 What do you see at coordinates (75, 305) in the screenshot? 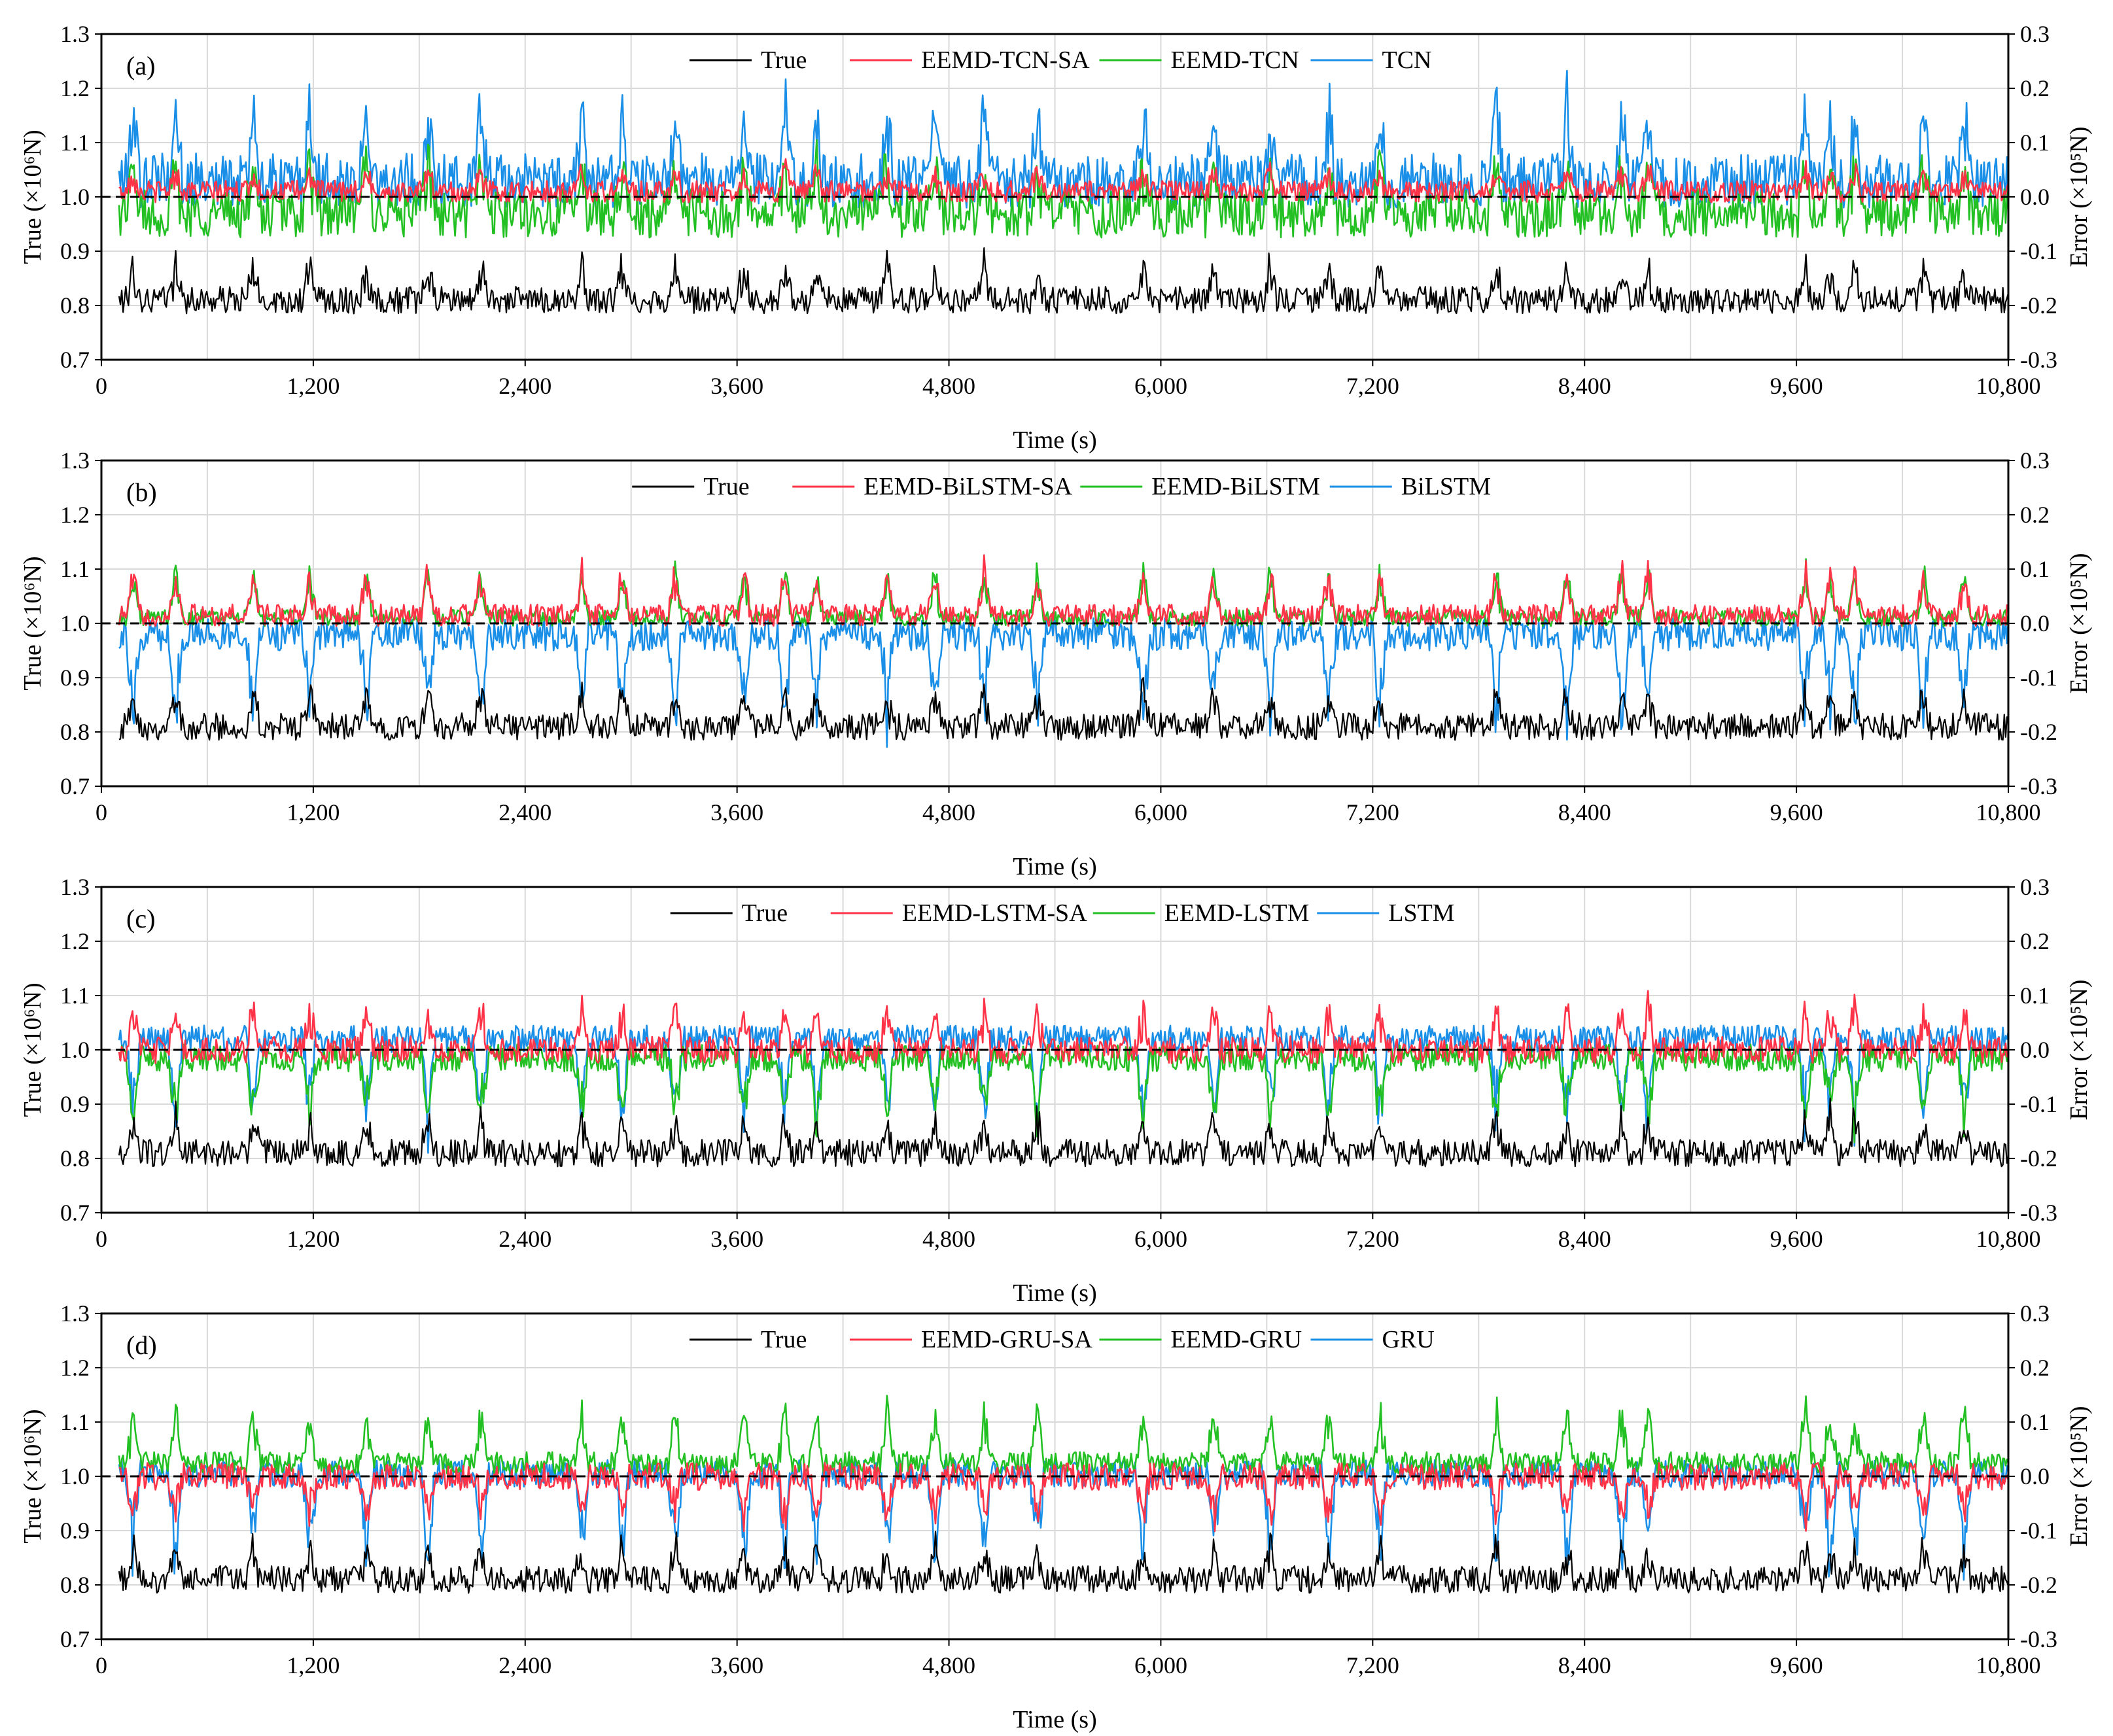
I see `y-left-tick-label: 0.8` at bounding box center [75, 305].